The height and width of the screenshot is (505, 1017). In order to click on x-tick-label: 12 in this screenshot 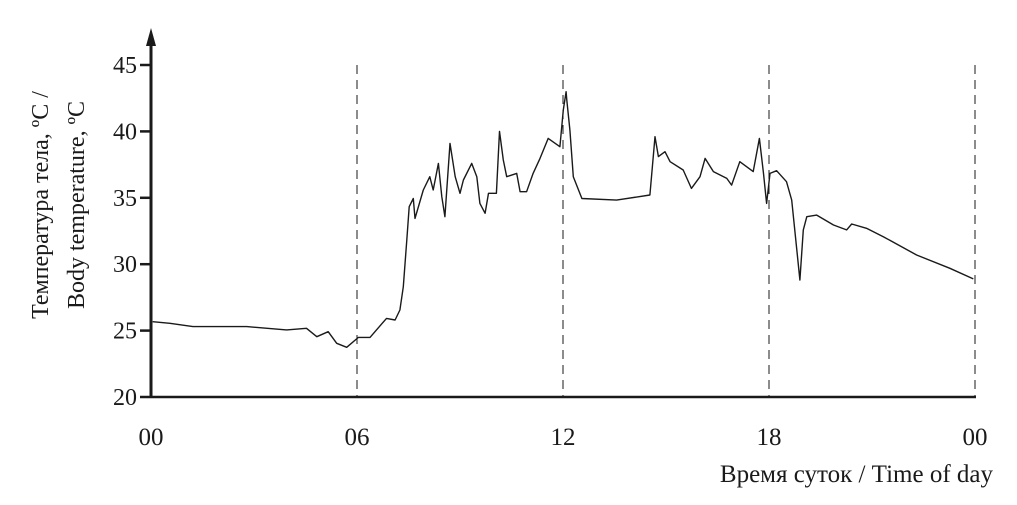, I will do `click(563, 437)`.